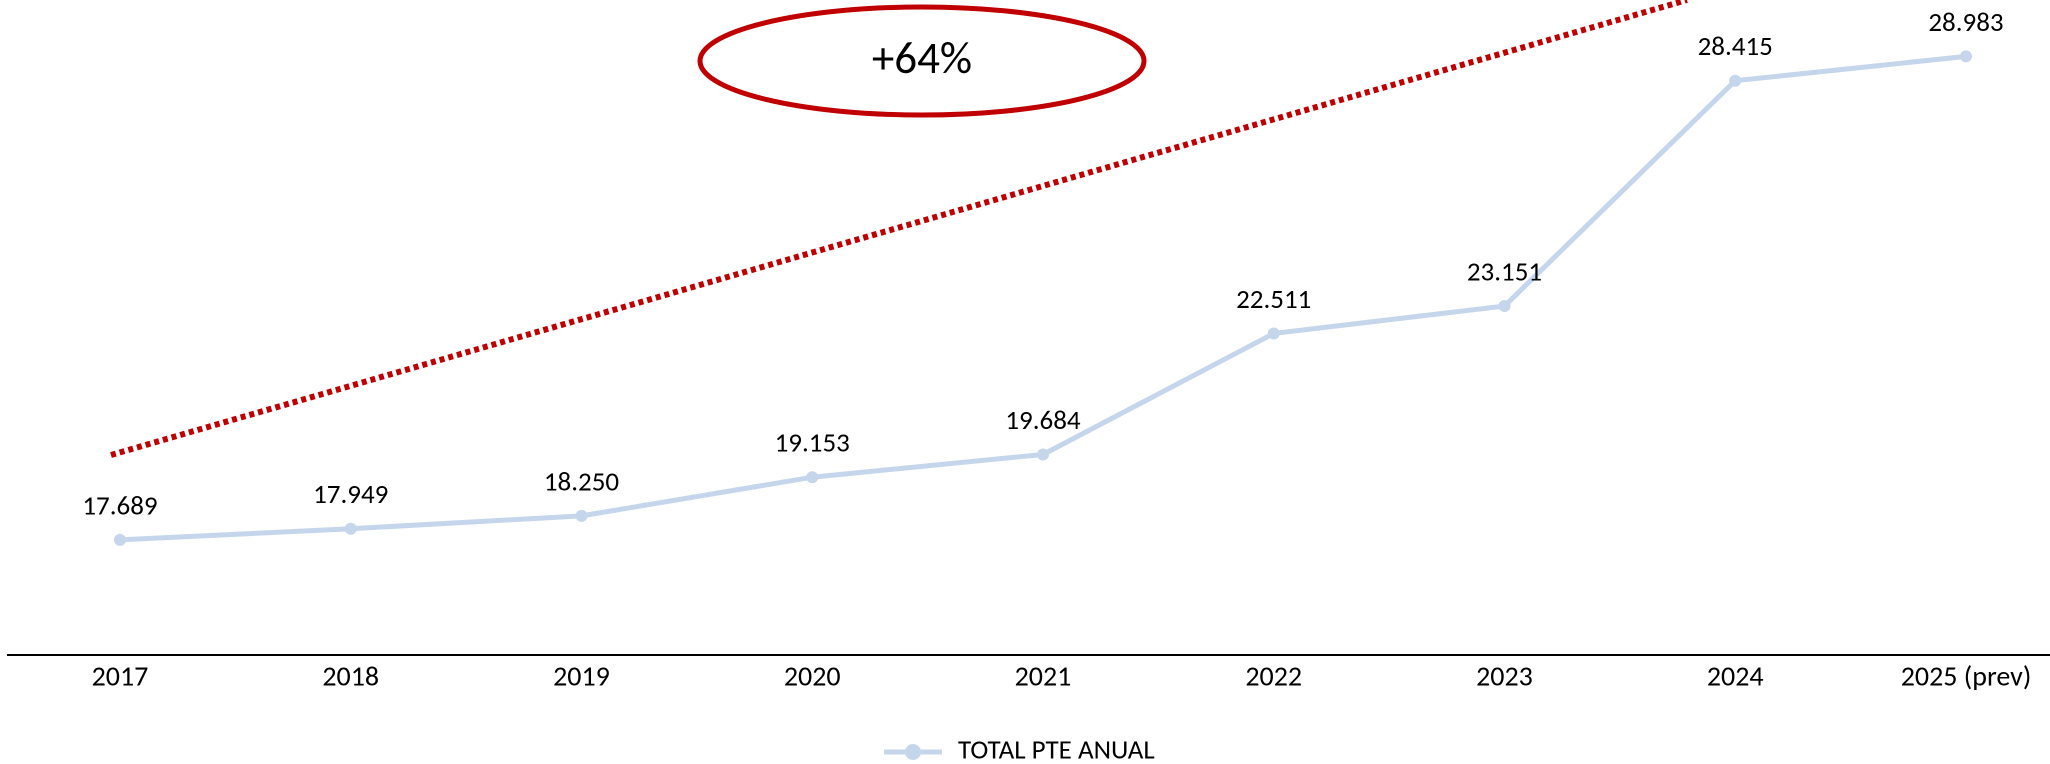 The width and height of the screenshot is (2050, 764). Describe the element at coordinates (350, 494) in the screenshot. I see `data-label: 17.949` at that location.